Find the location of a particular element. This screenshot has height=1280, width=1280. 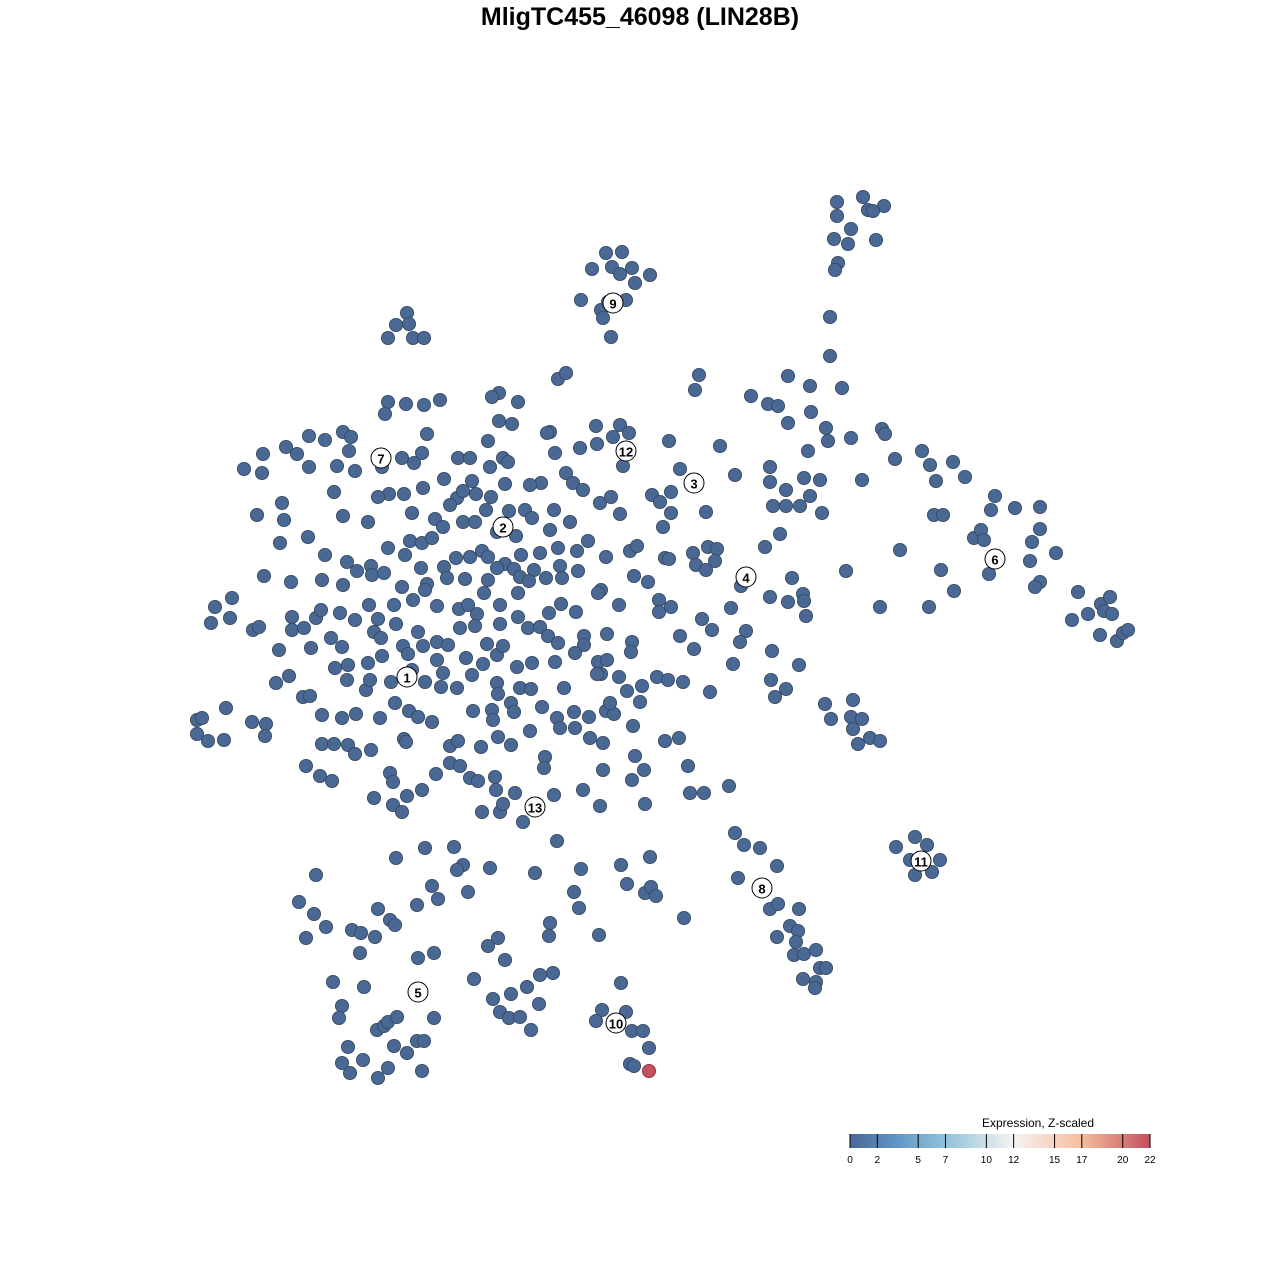

cluster-label-6: 6 is located at coordinates (995, 559).